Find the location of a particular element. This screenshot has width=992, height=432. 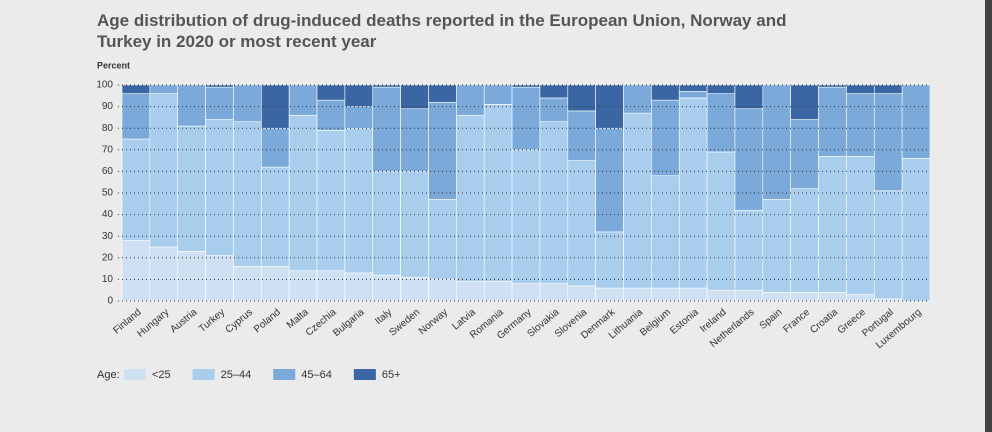

legend-title: Age: is located at coordinates (108, 375).